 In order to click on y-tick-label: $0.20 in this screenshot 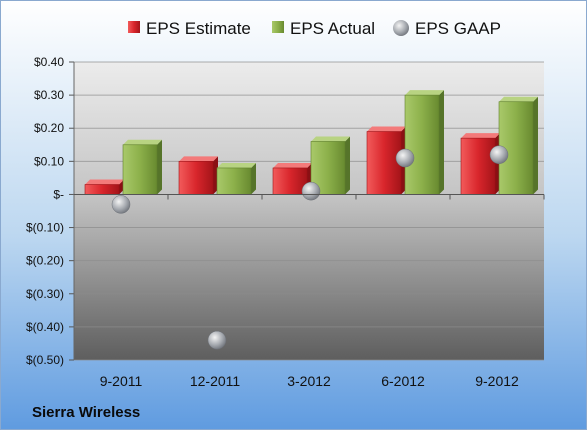, I will do `click(49, 128)`.